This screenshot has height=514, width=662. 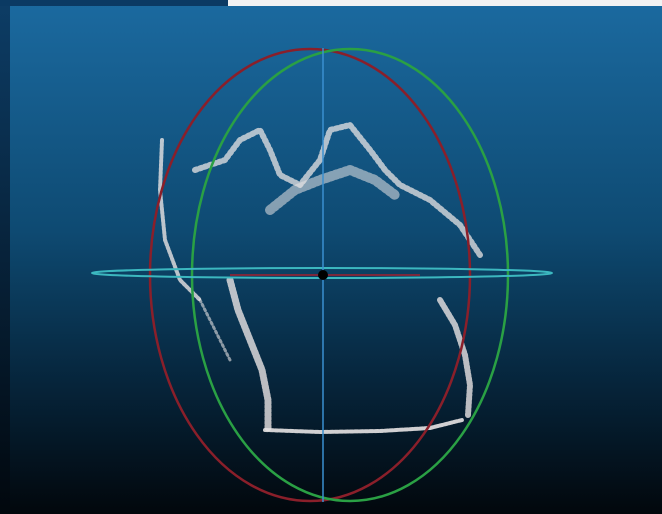 What do you see at coordinates (323, 275) in the screenshot?
I see `gizmo-center` at bounding box center [323, 275].